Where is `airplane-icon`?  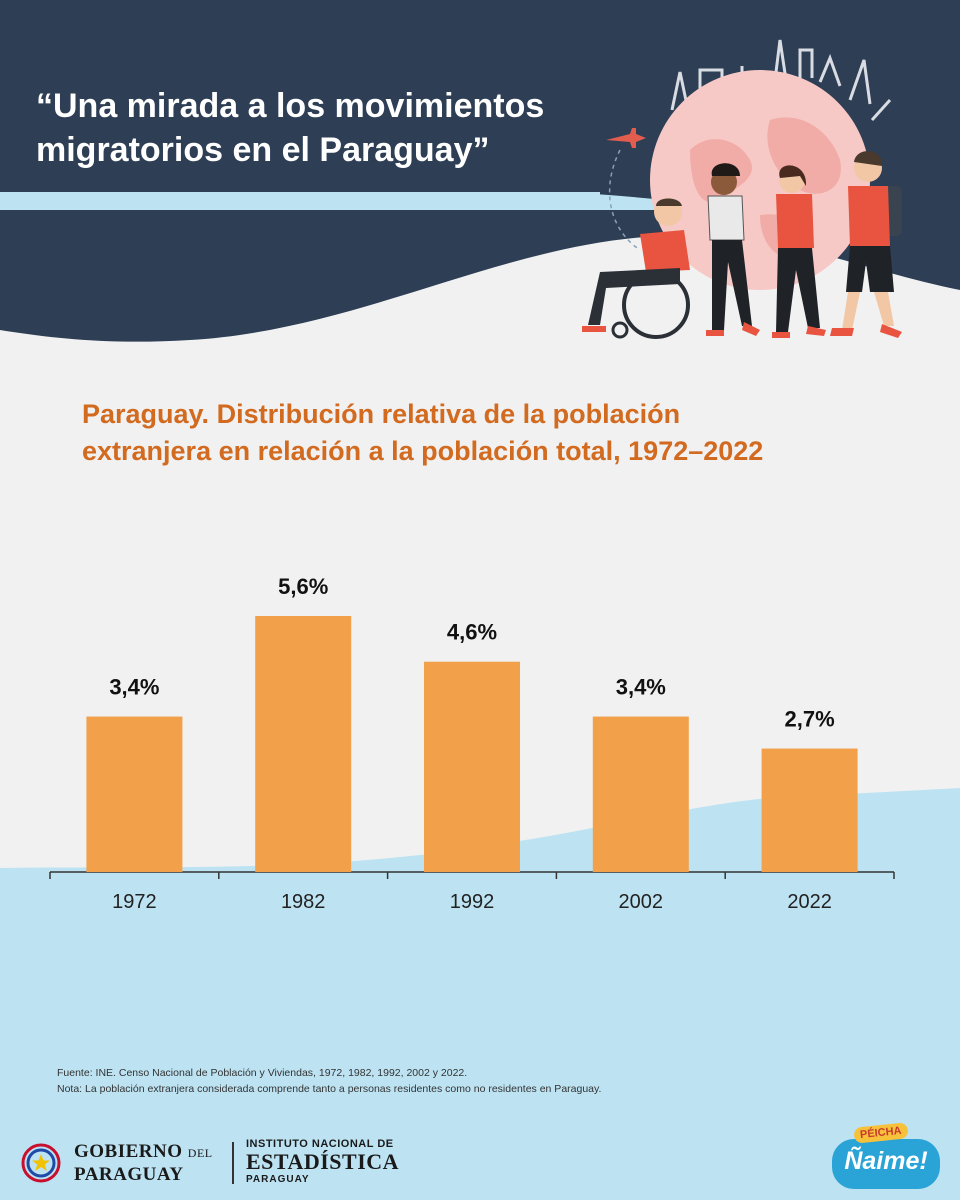 airplane-icon is located at coordinates (626, 138).